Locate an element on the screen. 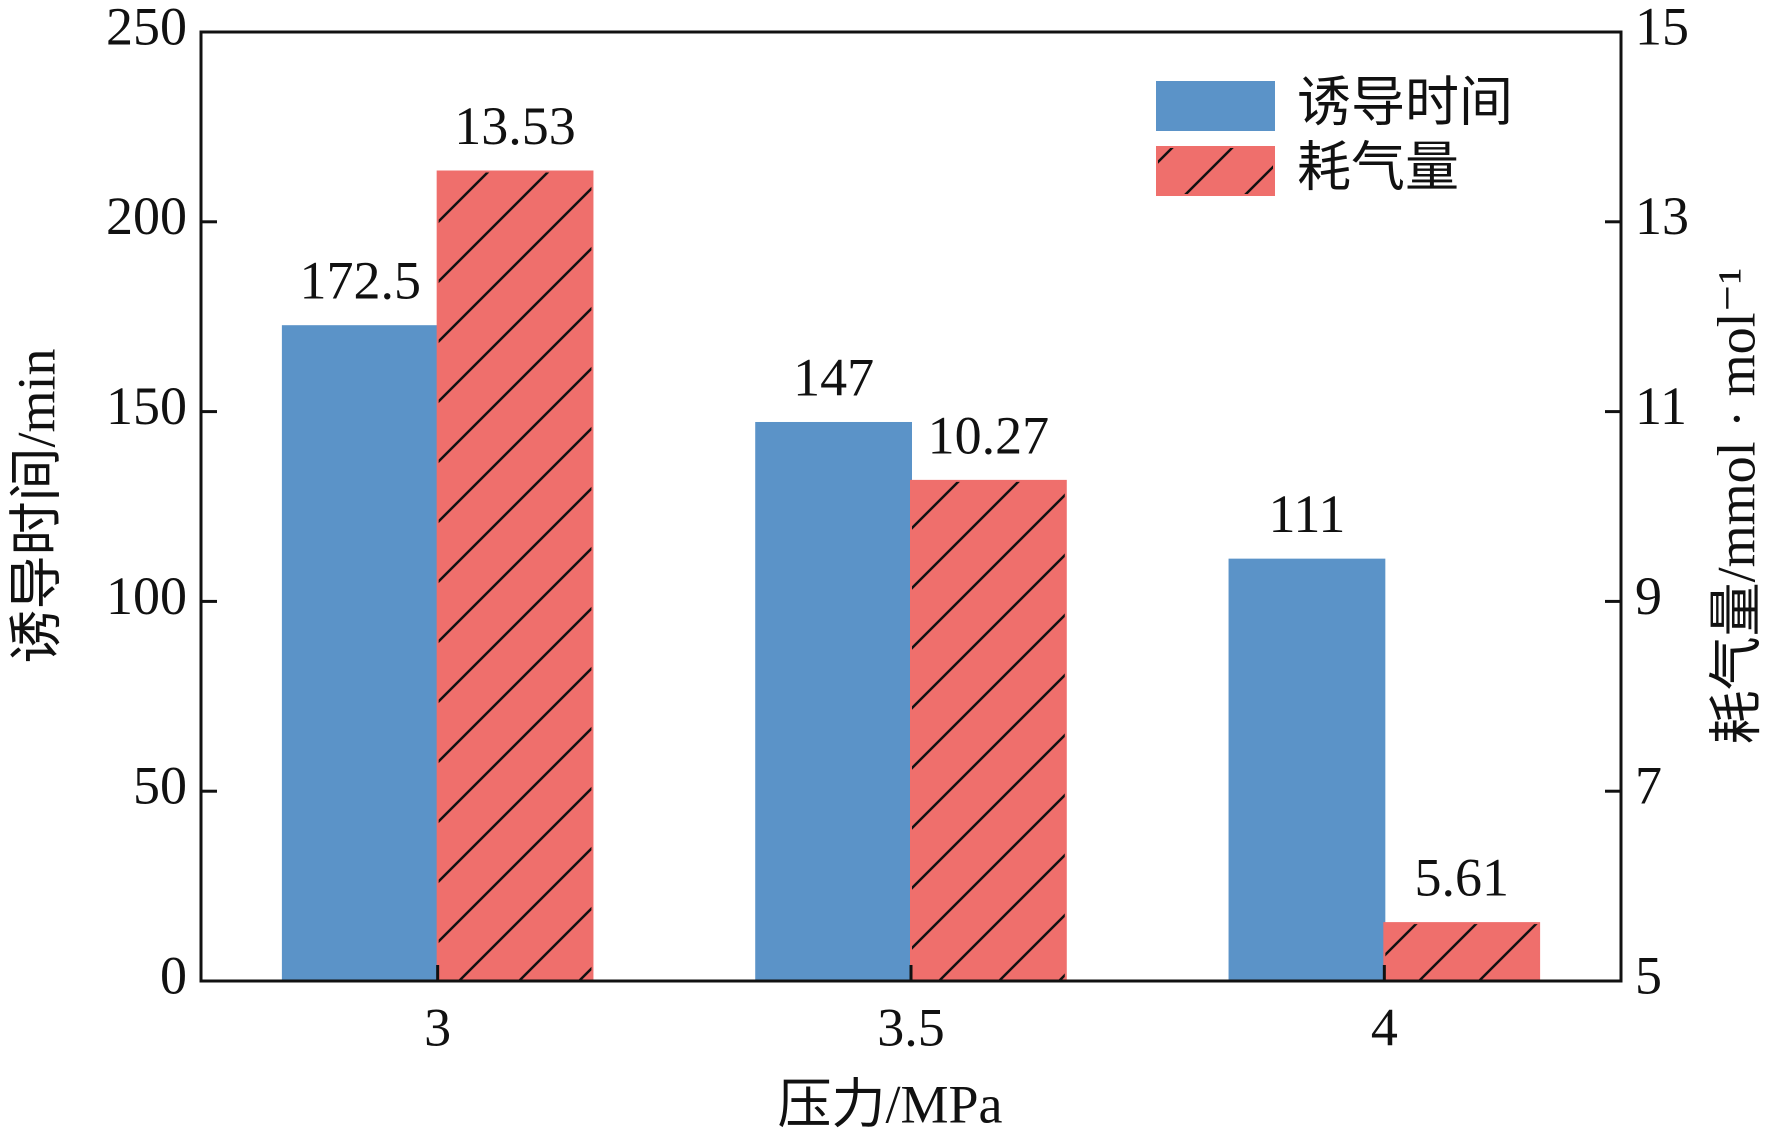 This screenshot has width=1778, height=1143. y2-tick-label: 9 is located at coordinates (1648, 596).